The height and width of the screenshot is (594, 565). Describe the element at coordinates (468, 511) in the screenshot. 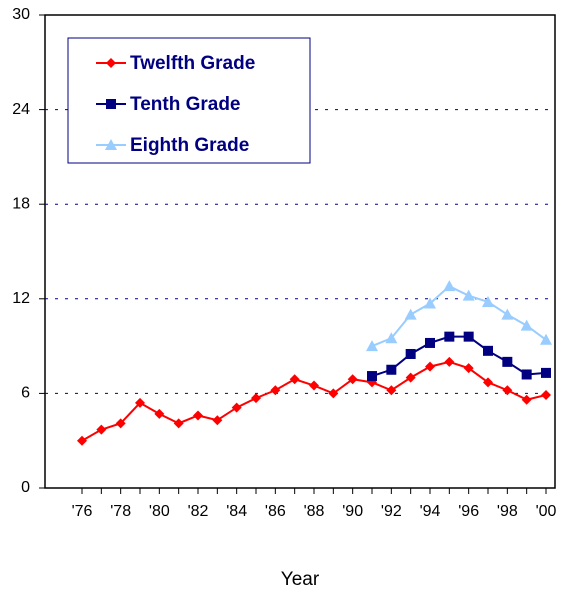

I see `x-tick-label: '96` at that location.